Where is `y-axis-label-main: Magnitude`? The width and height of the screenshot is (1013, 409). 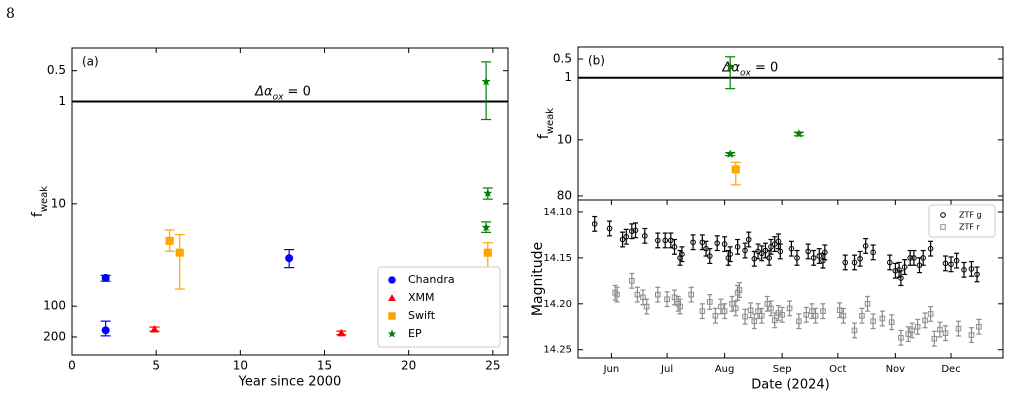 y-axis-label-main: Magnitude is located at coordinates (538, 279).